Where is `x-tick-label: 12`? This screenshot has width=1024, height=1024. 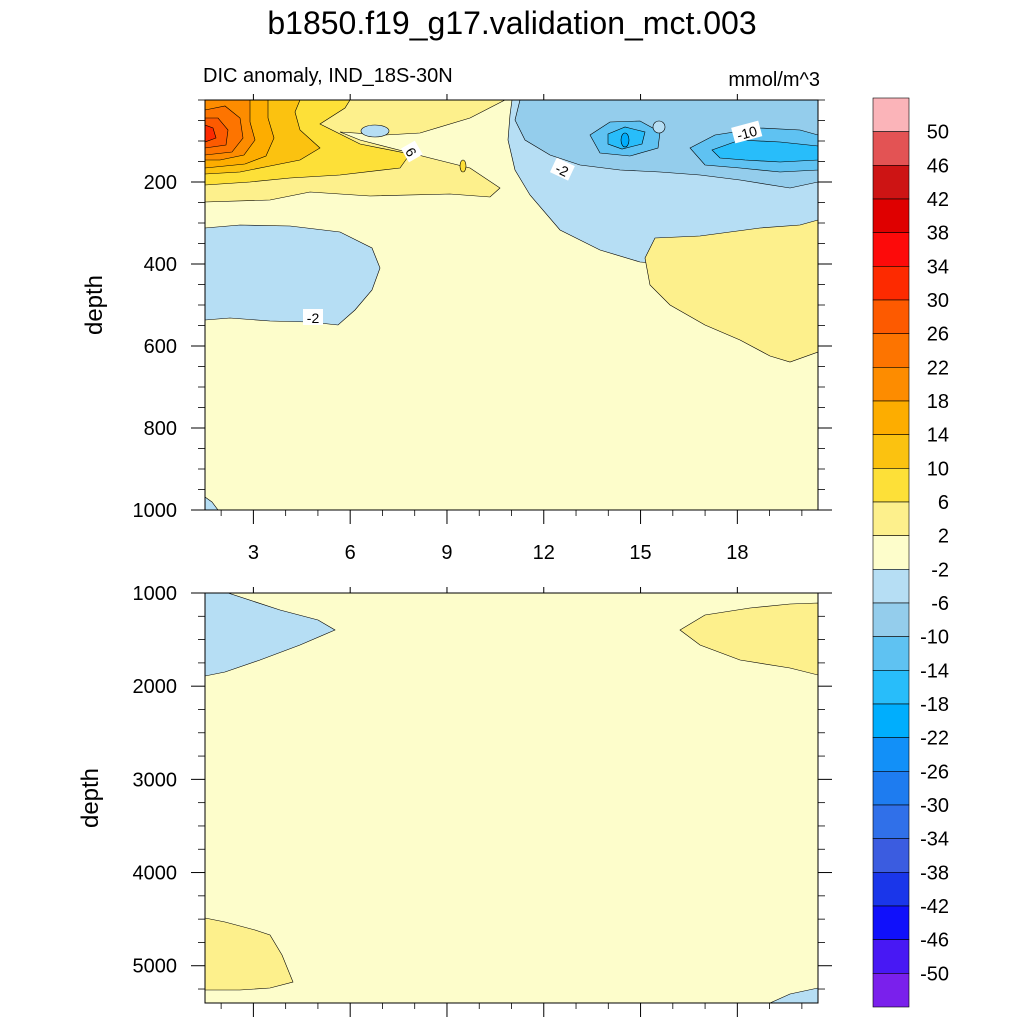
x-tick-label: 12 is located at coordinates (544, 553).